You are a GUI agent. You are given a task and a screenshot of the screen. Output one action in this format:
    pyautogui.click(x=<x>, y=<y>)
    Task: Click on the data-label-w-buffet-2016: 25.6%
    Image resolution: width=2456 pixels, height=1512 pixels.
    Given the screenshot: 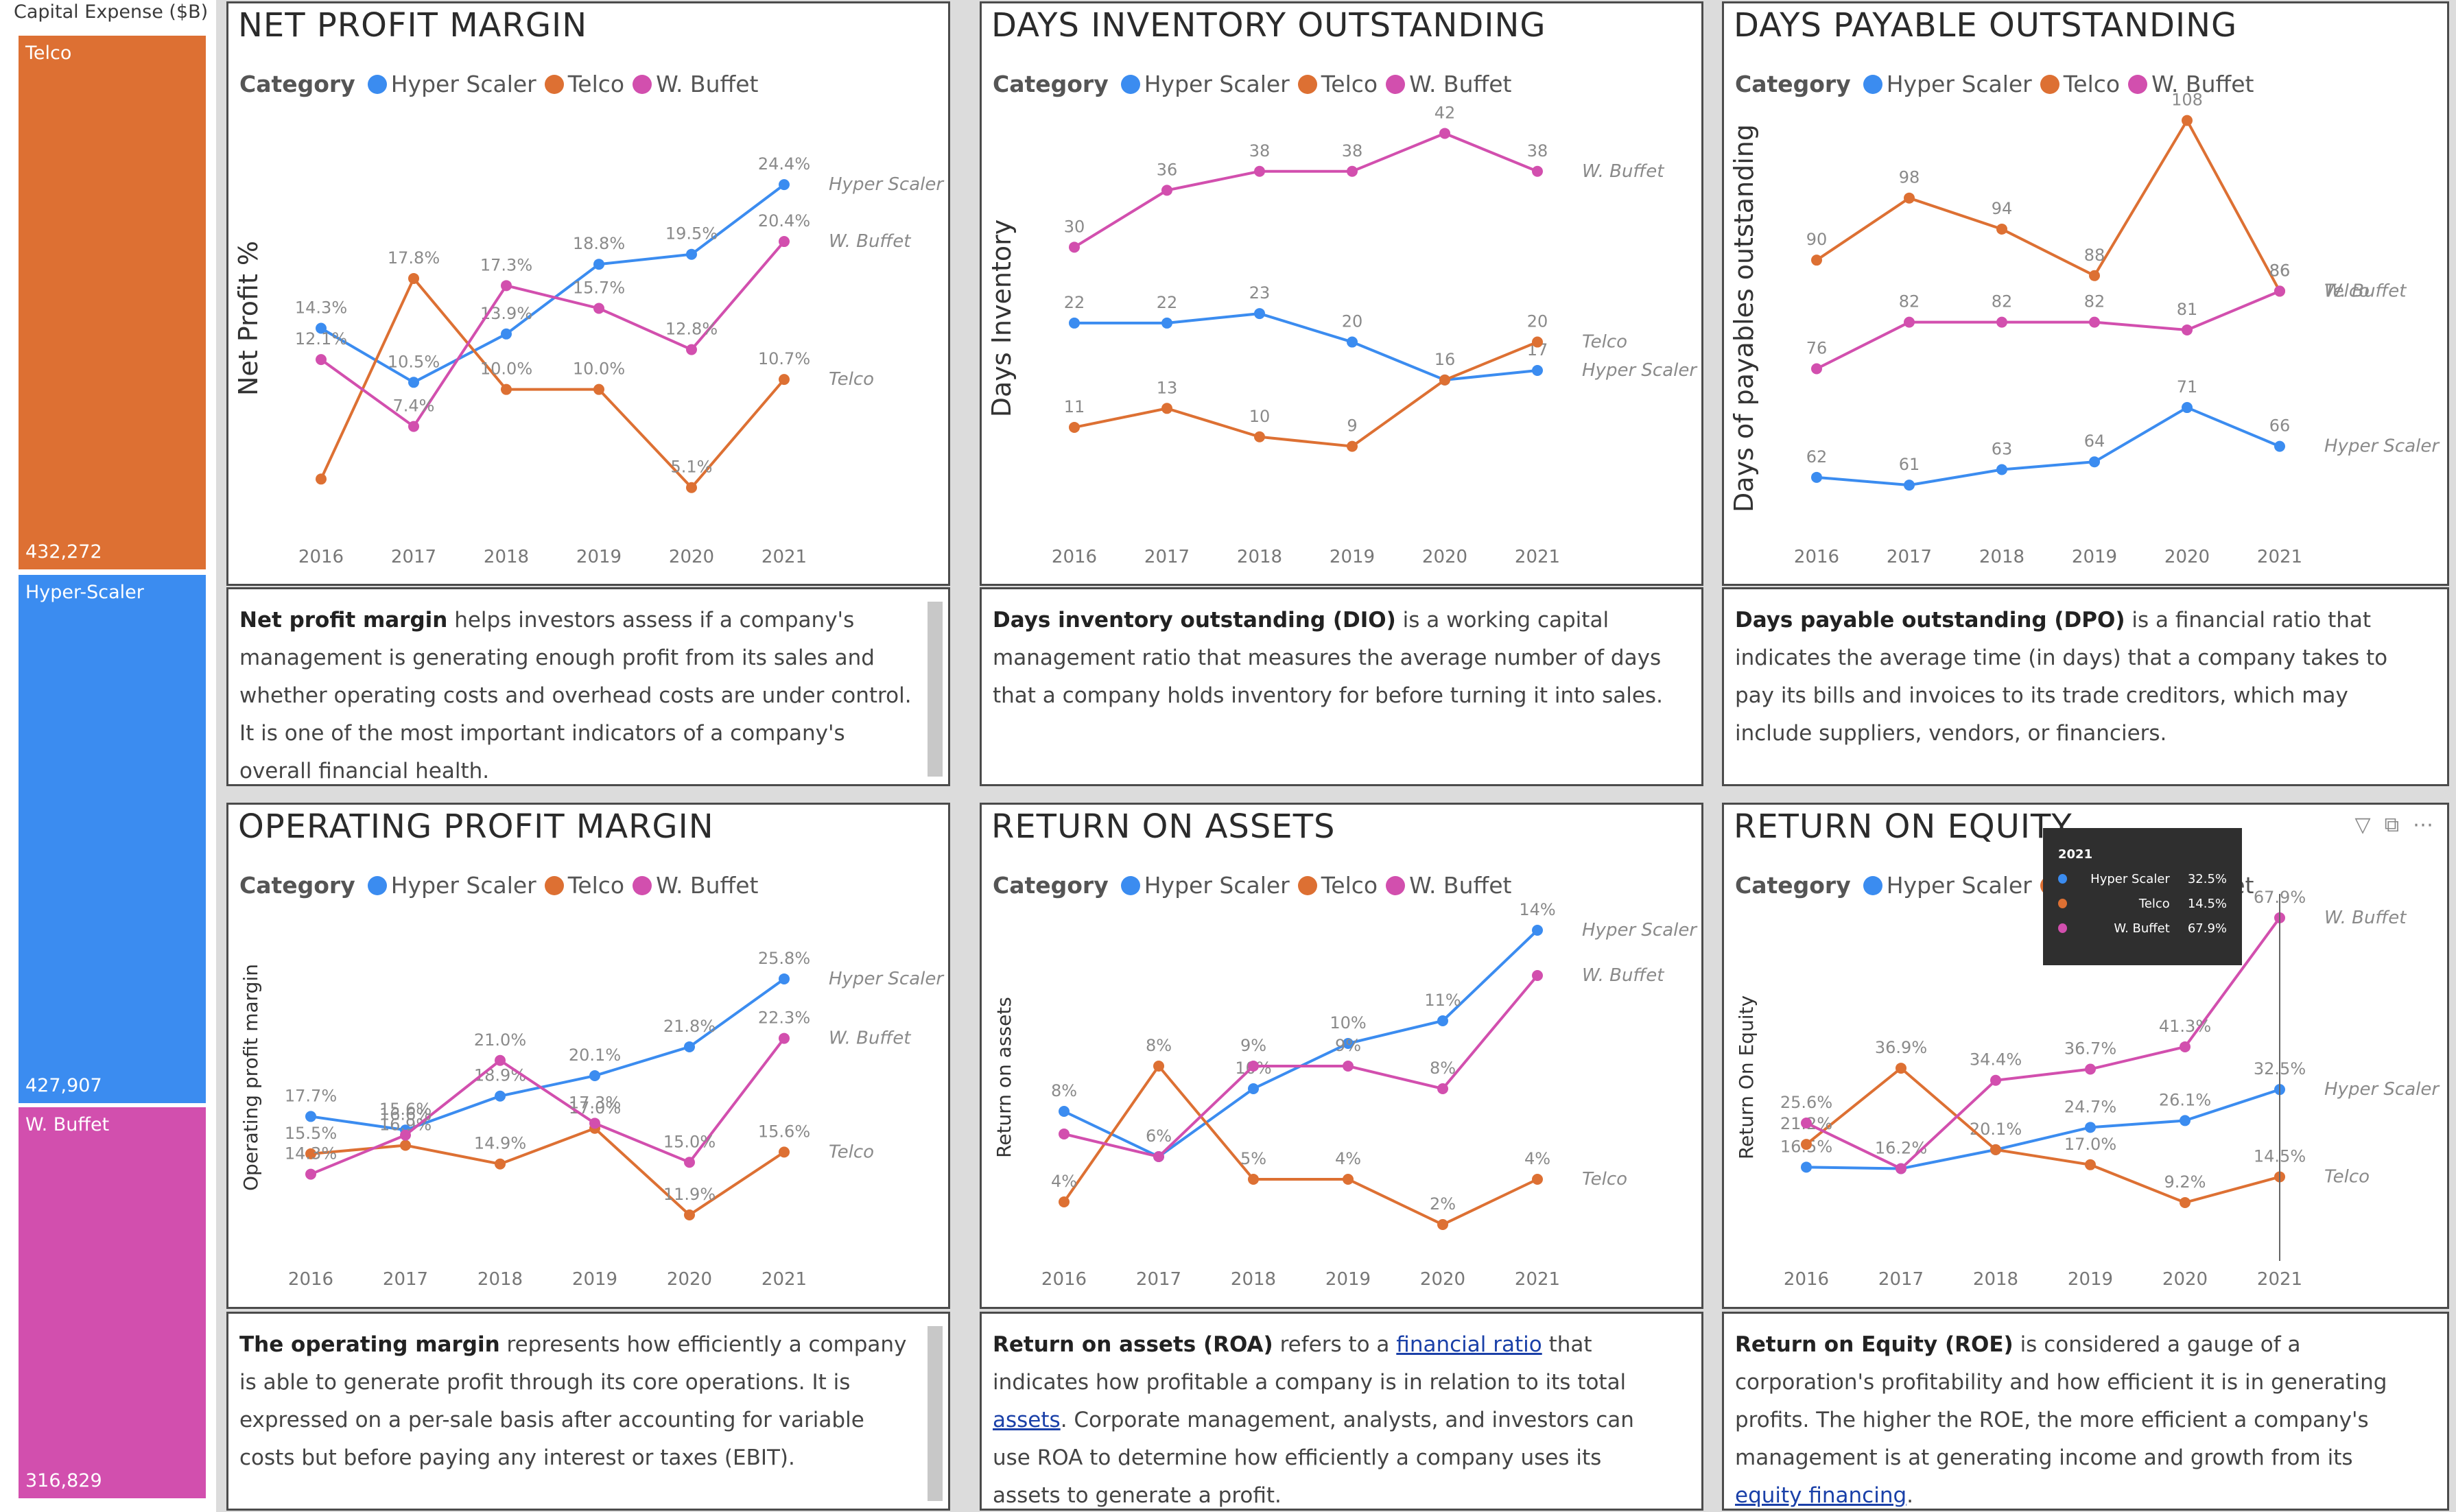 What is the action you would take?
    pyautogui.click(x=1806, y=1102)
    